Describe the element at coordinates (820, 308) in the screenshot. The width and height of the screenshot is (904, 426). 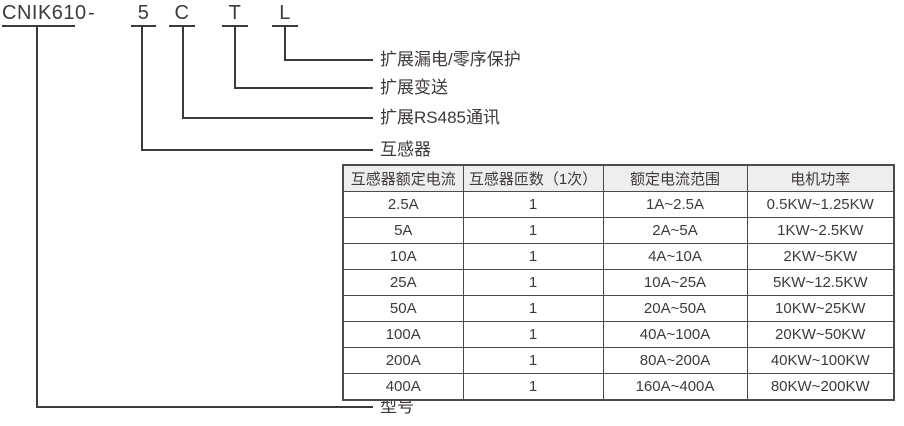
I see `cell-motor-power: 10KW~25KW` at that location.